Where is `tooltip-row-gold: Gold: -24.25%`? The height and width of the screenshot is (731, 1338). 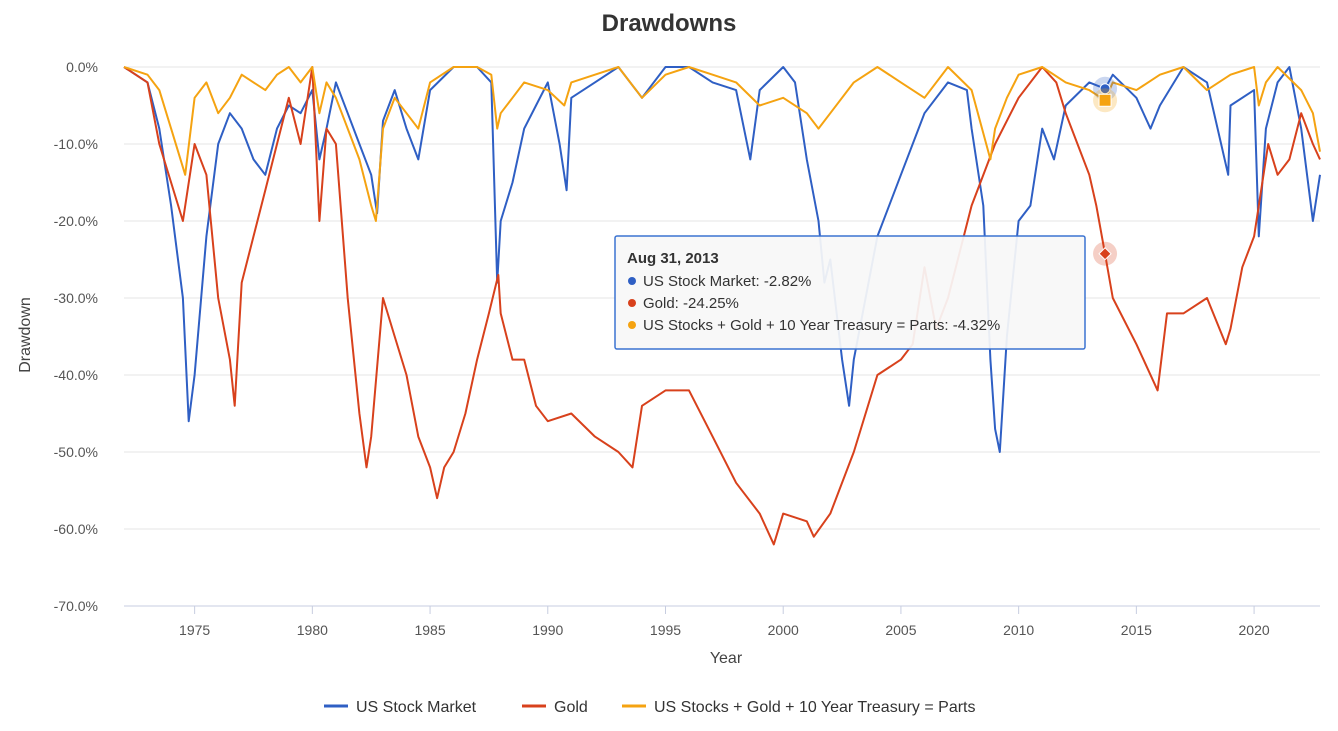 tooltip-row-gold: Gold: -24.25% is located at coordinates (691, 303).